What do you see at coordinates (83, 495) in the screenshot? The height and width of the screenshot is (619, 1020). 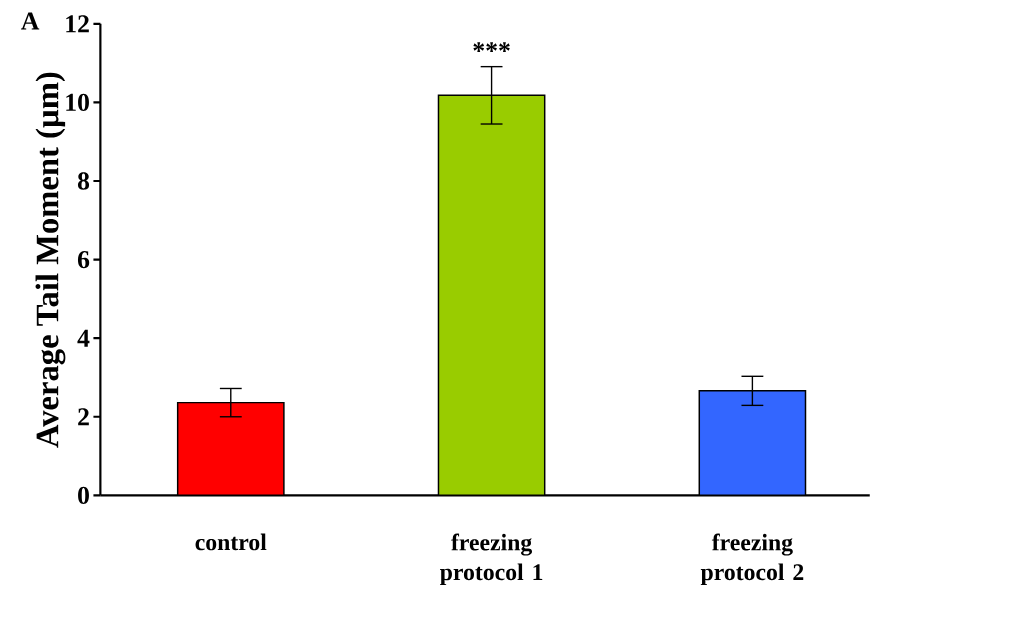 I see `y-tick-label: 0` at bounding box center [83, 495].